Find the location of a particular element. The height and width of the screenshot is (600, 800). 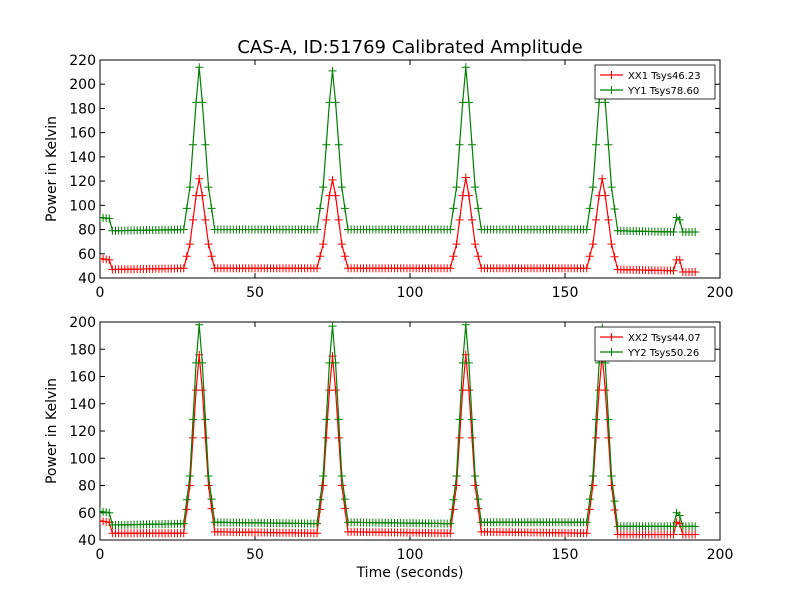

legend-marker is located at coordinates (611, 75).